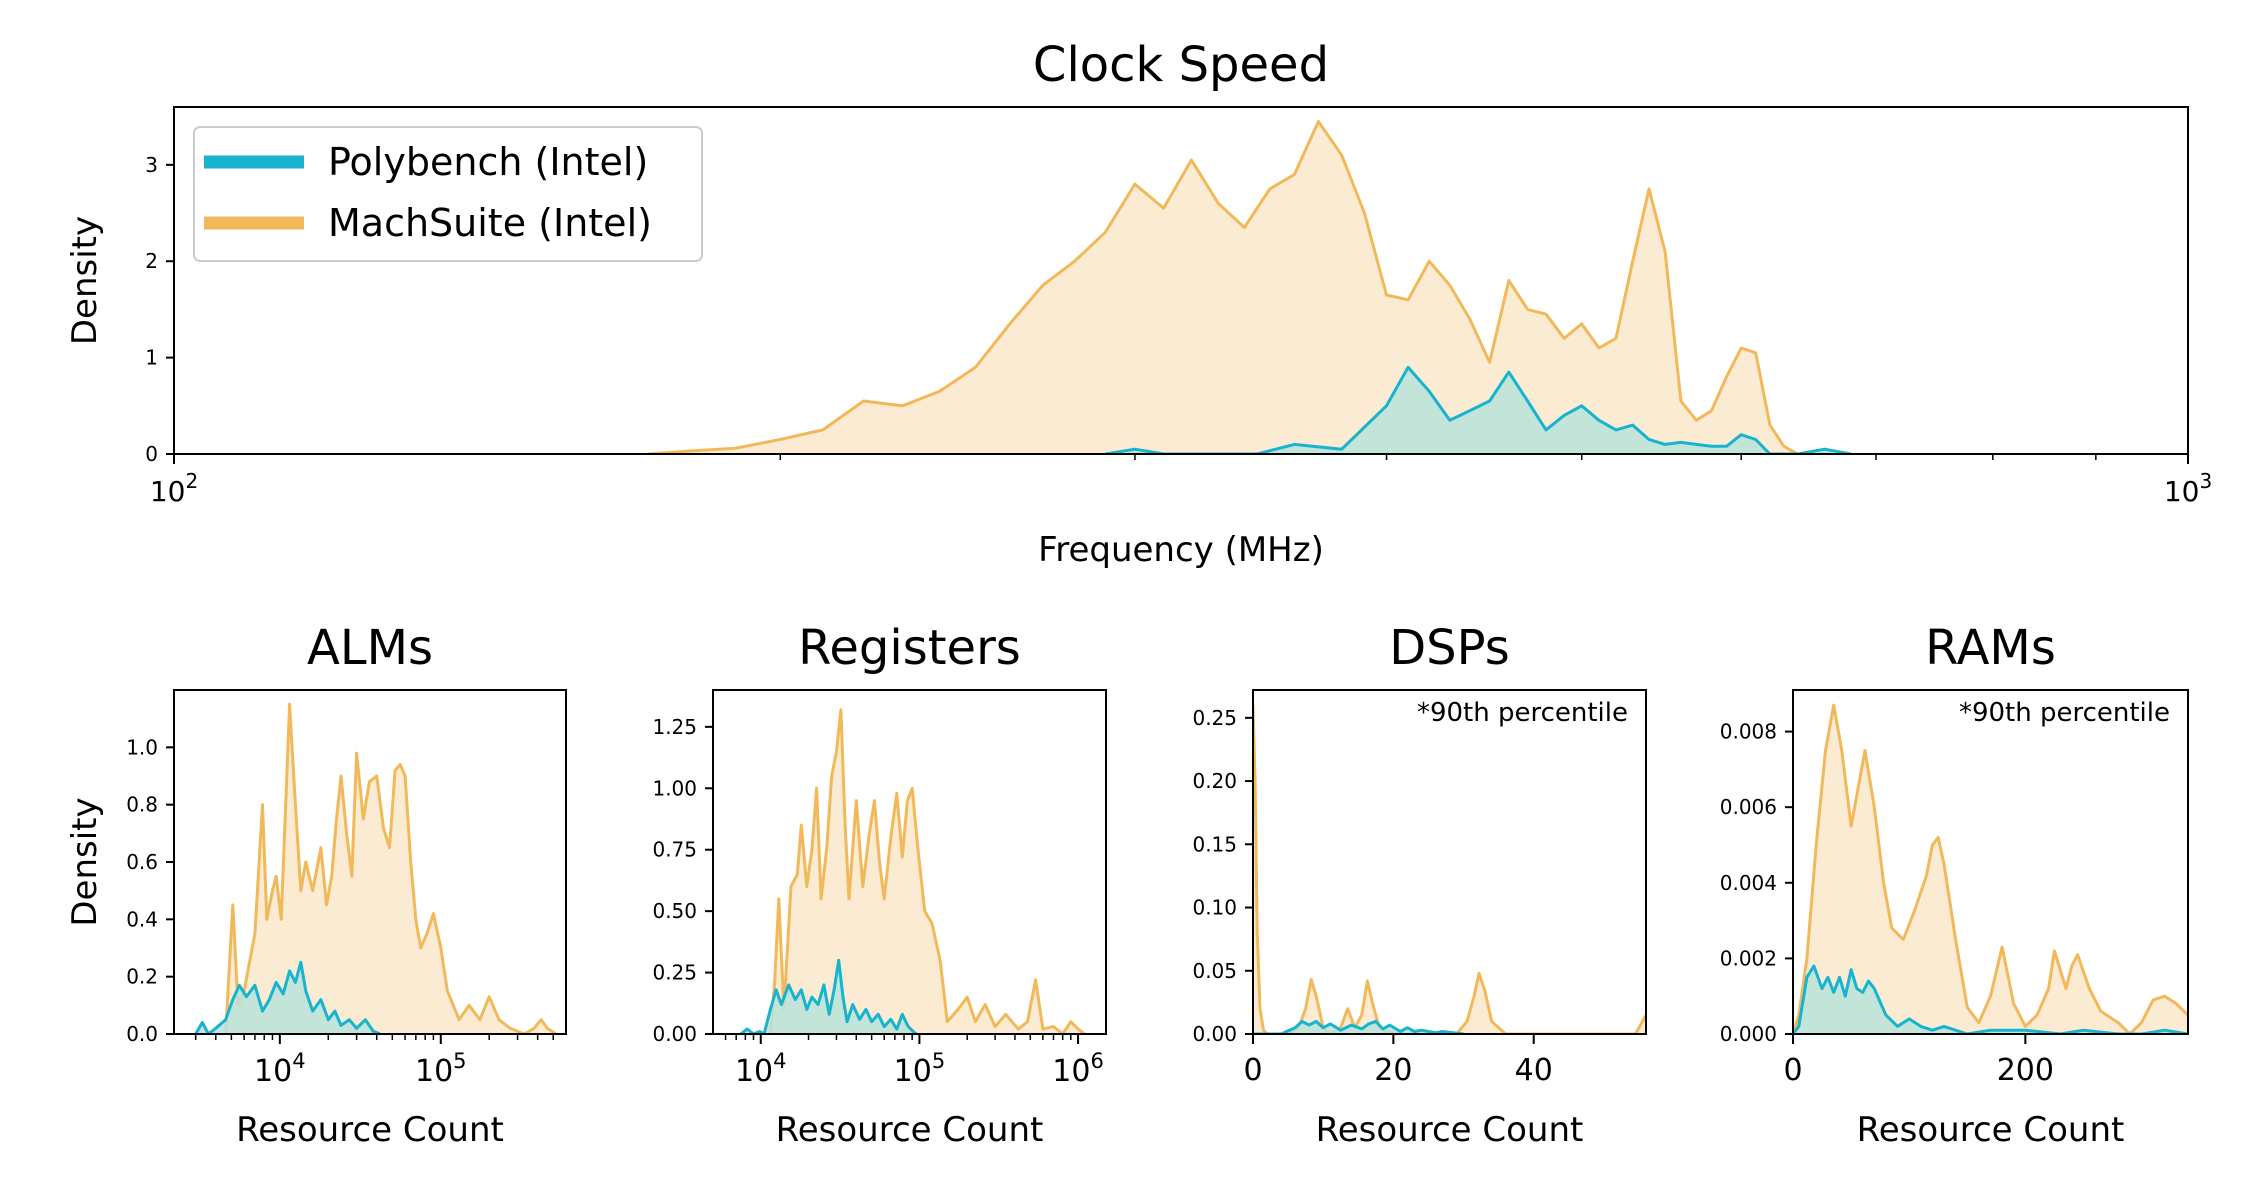 The image size is (2250, 1200). Describe the element at coordinates (2025, 1070) in the screenshot. I see `x-tick-label: 200` at that location.